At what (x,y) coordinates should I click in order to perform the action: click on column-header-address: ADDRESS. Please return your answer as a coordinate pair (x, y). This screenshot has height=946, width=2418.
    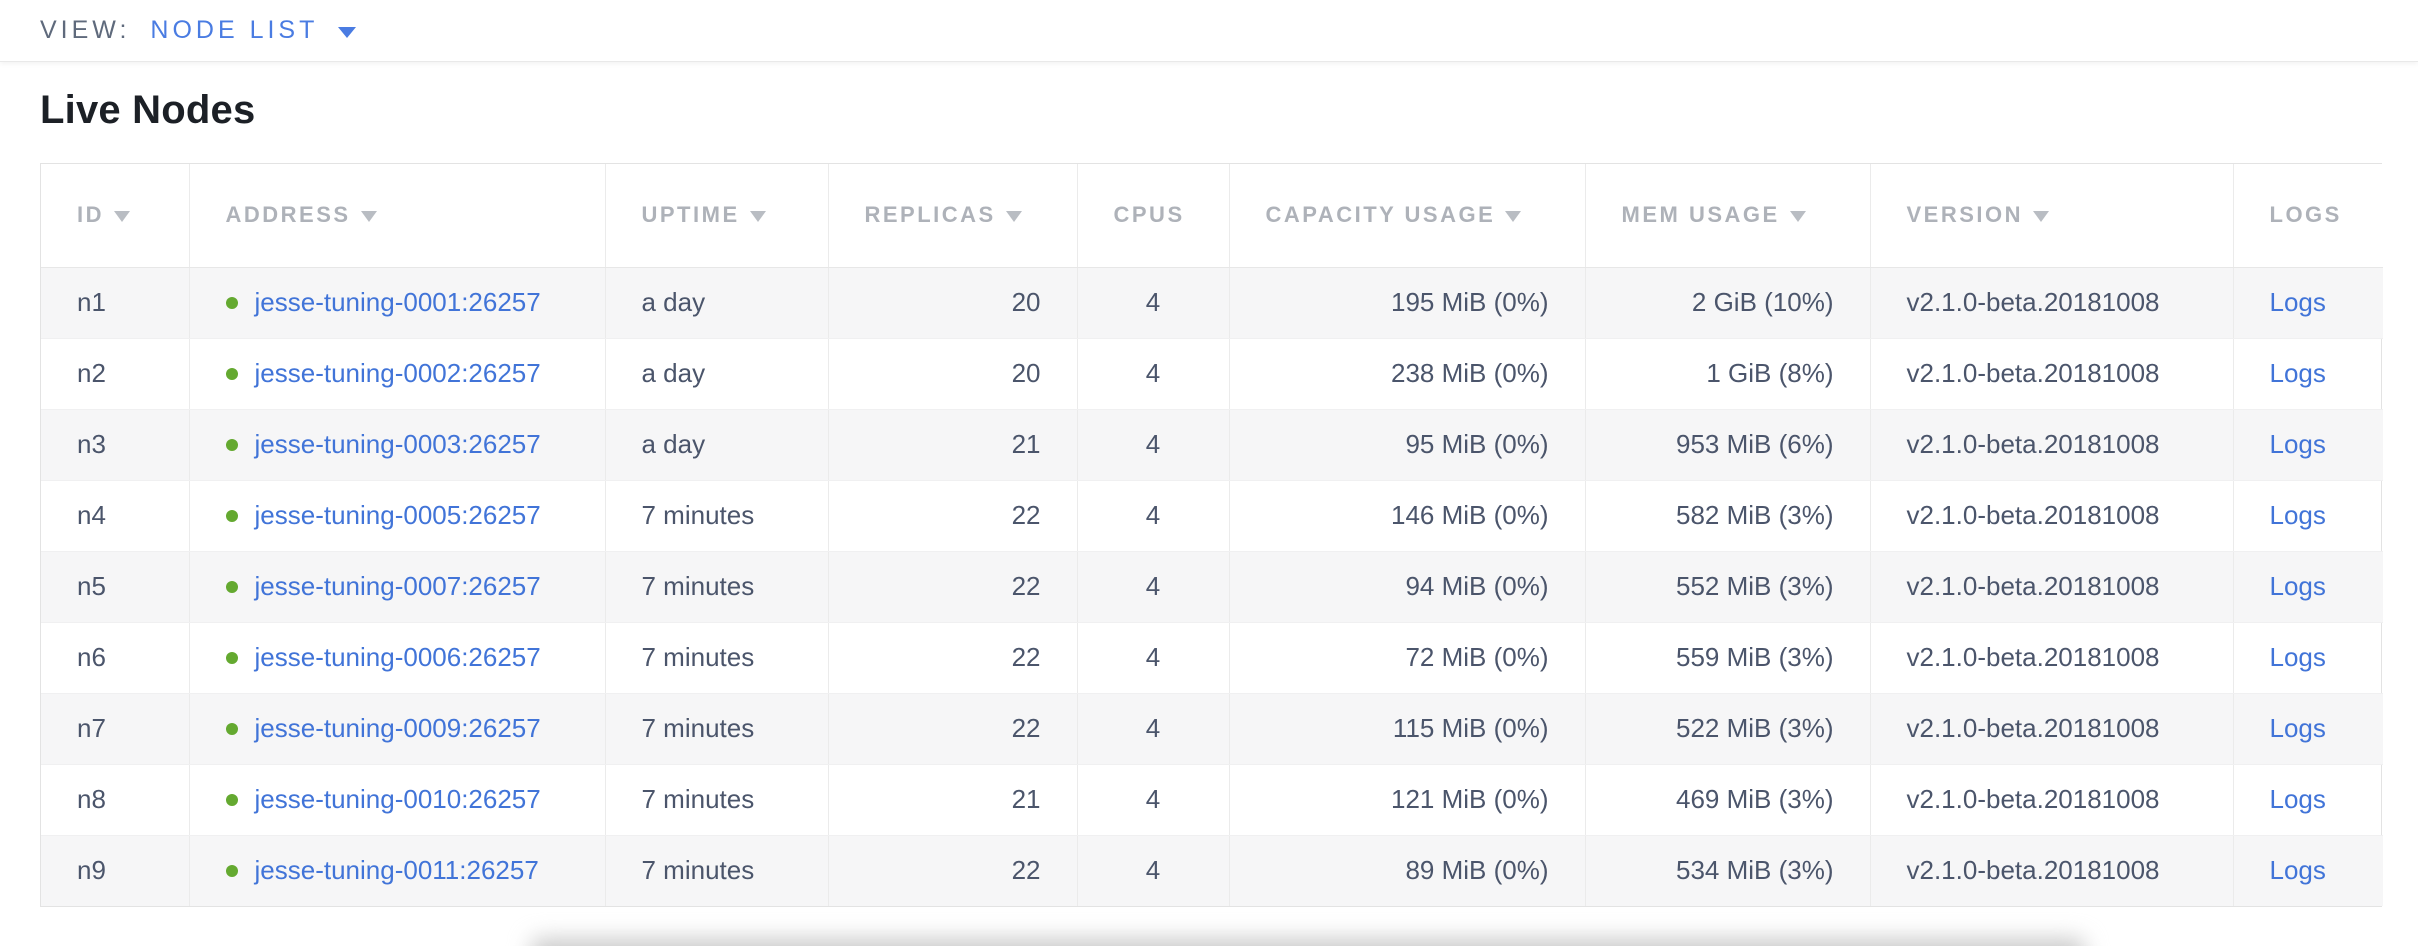
    Looking at the image, I should click on (396, 216).